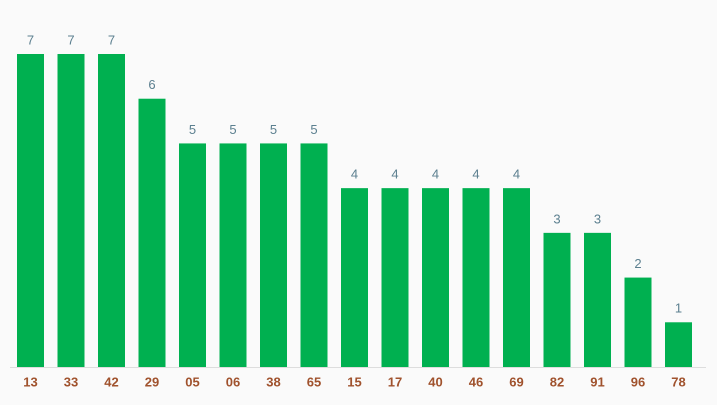  Describe the element at coordinates (111, 381) in the screenshot. I see `x-tick-label: 42` at that location.